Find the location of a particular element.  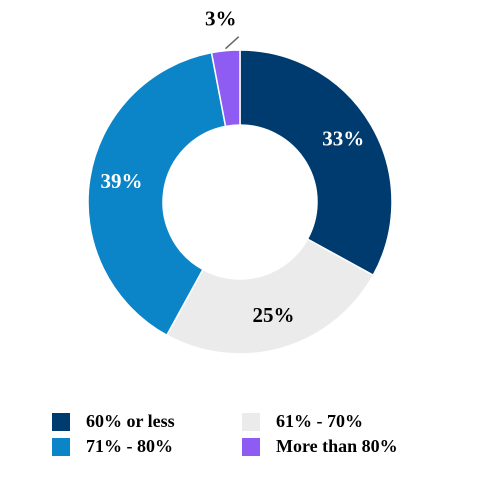

legend-label: 71% - 80% is located at coordinates (129, 446).